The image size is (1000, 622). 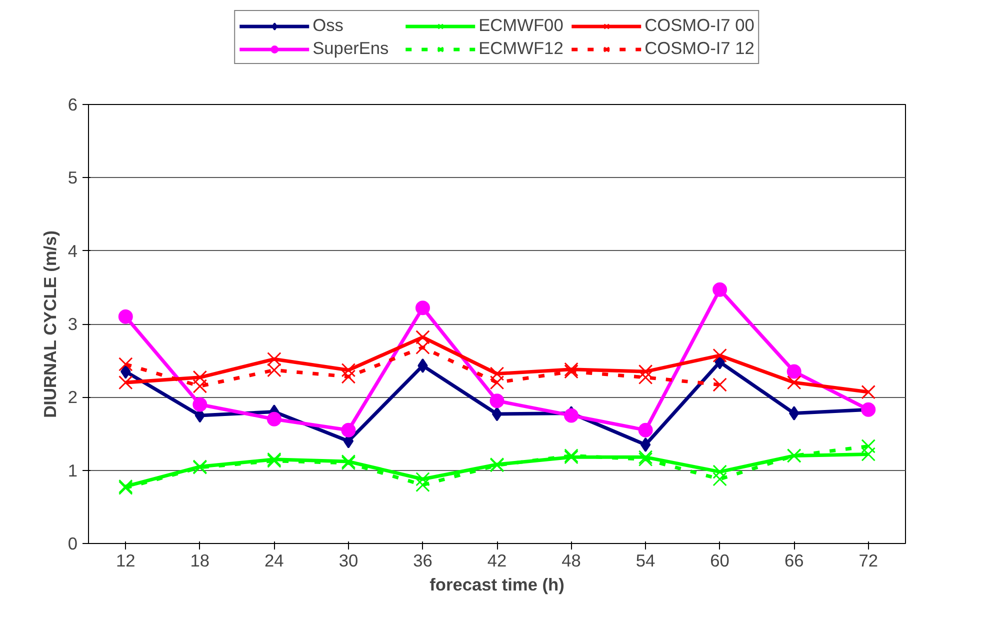 What do you see at coordinates (50, 324) in the screenshot?
I see `y-axis-title: DIURNAL CYCLE (m/s)` at bounding box center [50, 324].